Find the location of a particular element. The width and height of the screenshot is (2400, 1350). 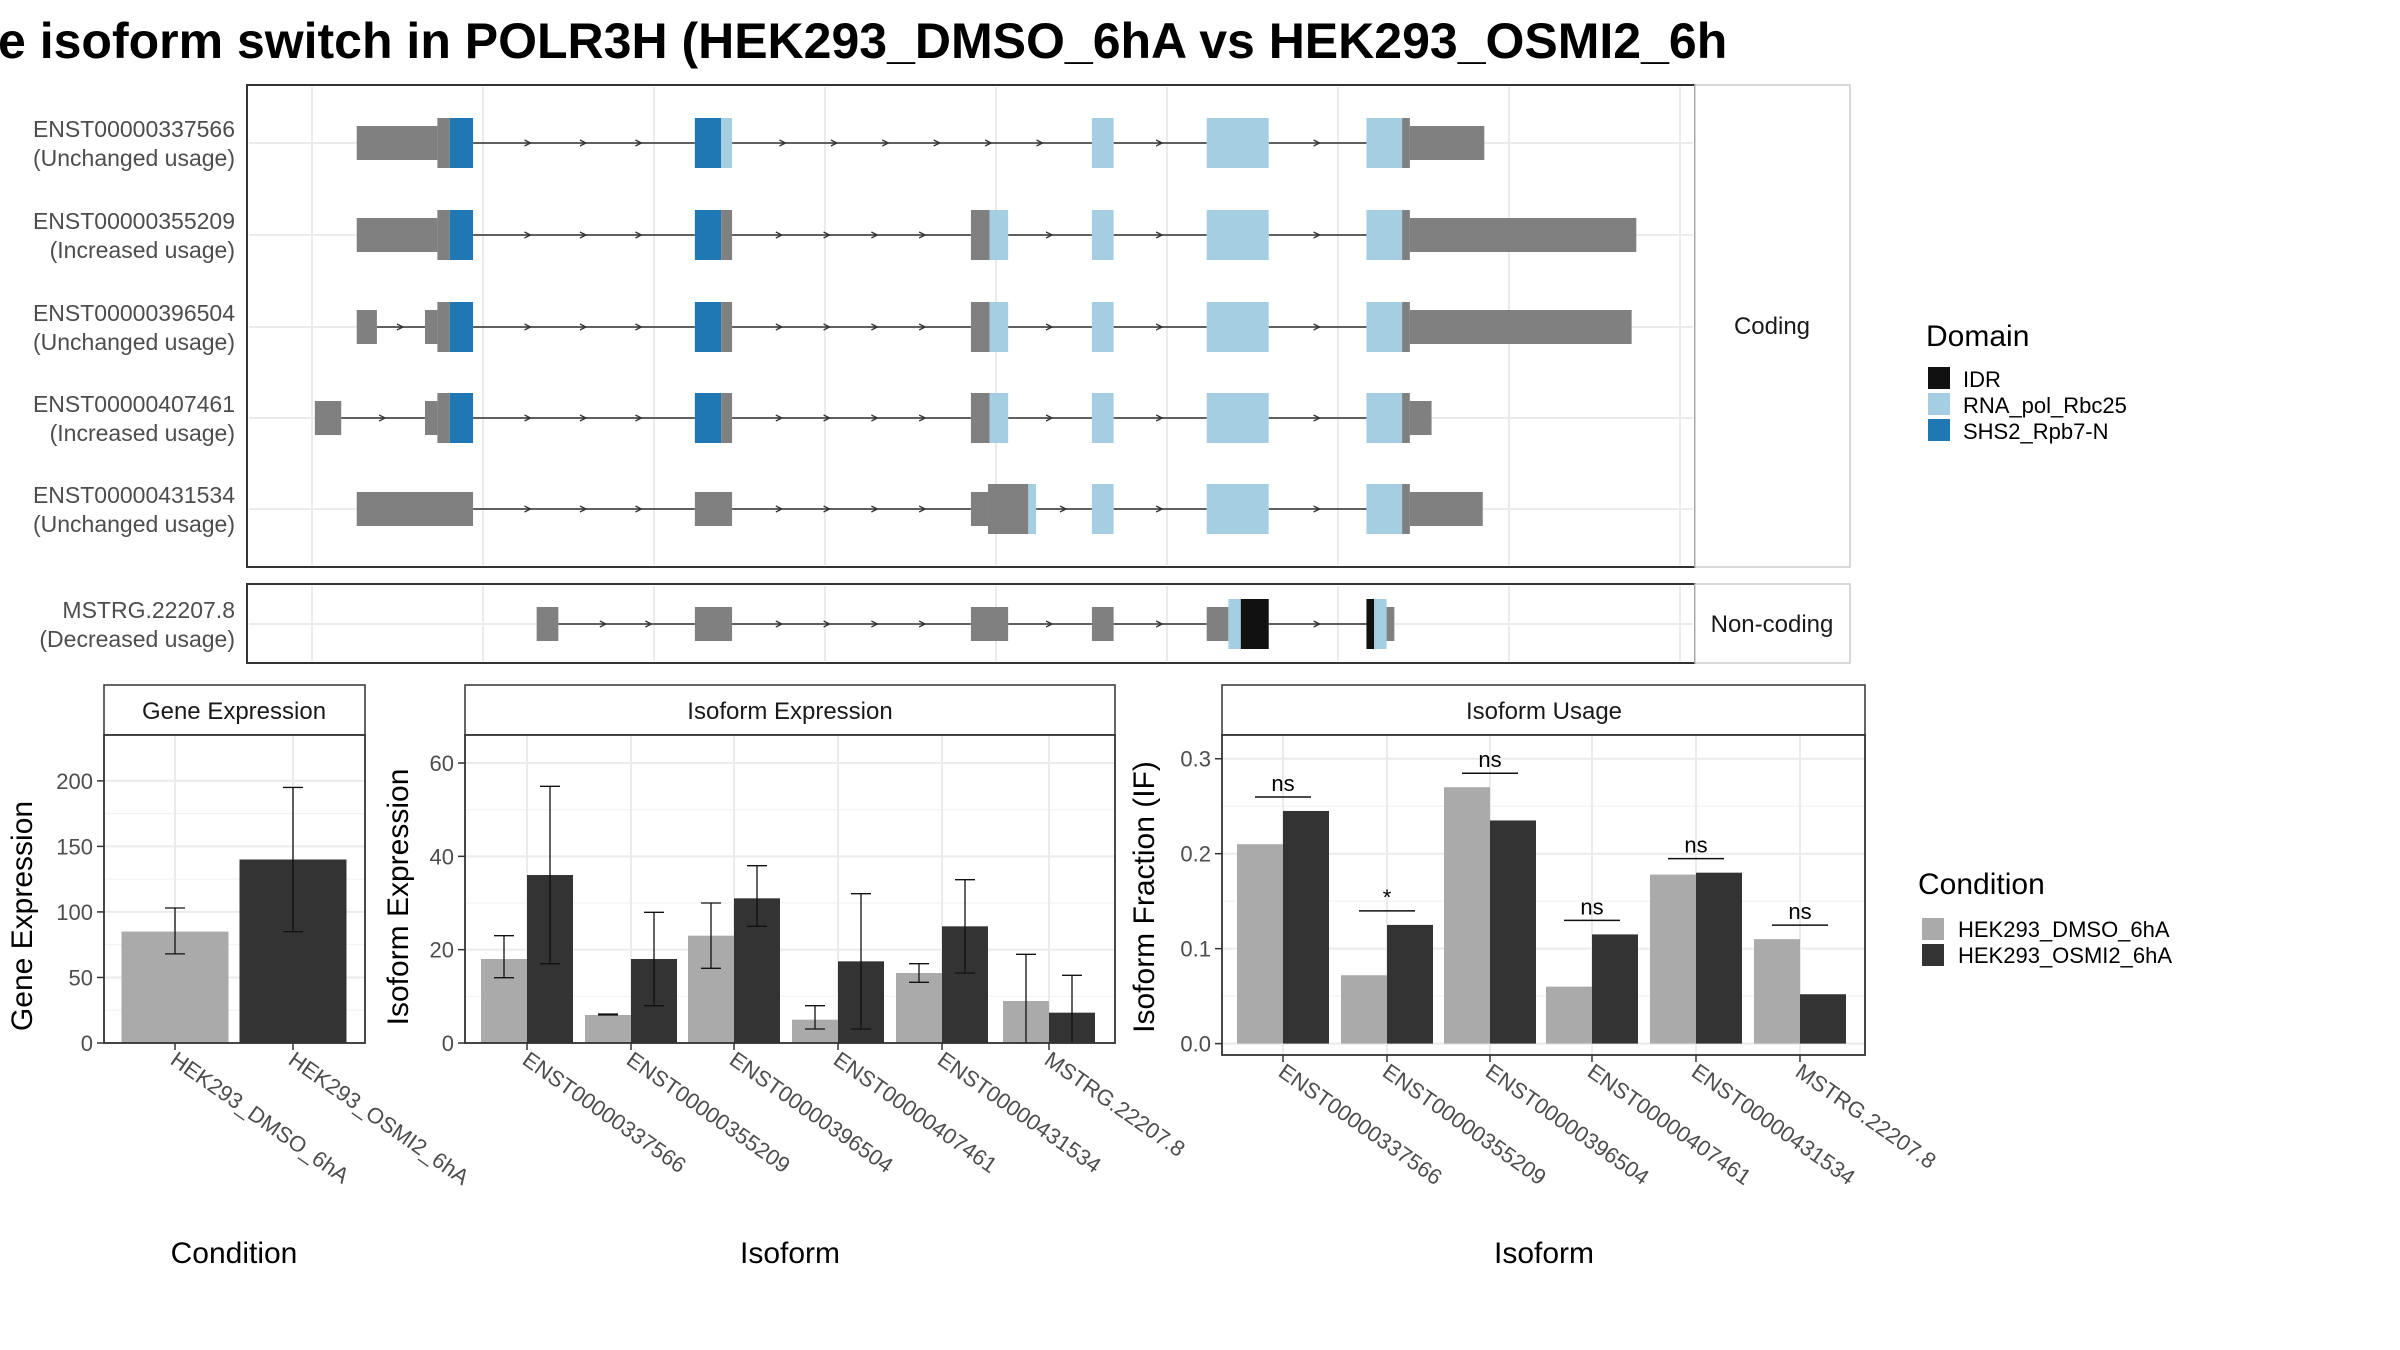

bar-enst00000396504-hek293-osmi2-6ha is located at coordinates (1513, 932).